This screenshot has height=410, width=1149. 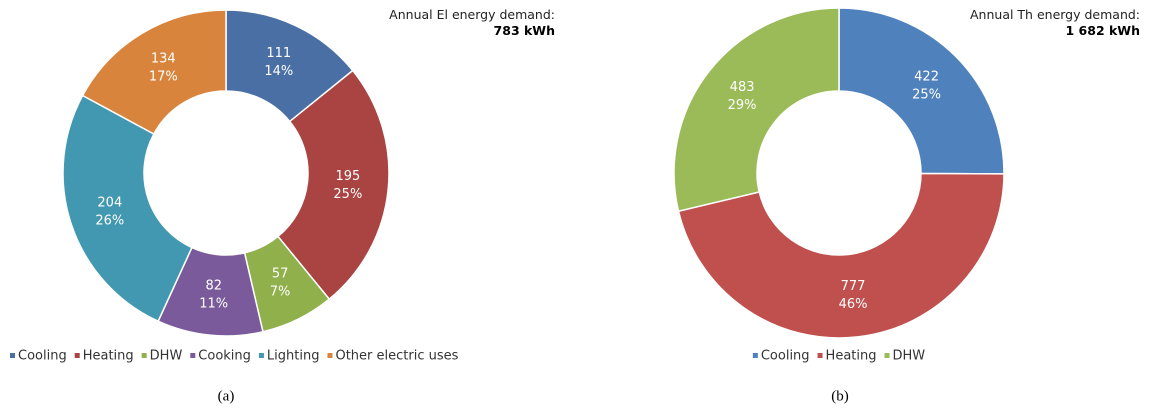 I want to click on percent-label: 14%, so click(x=278, y=71).